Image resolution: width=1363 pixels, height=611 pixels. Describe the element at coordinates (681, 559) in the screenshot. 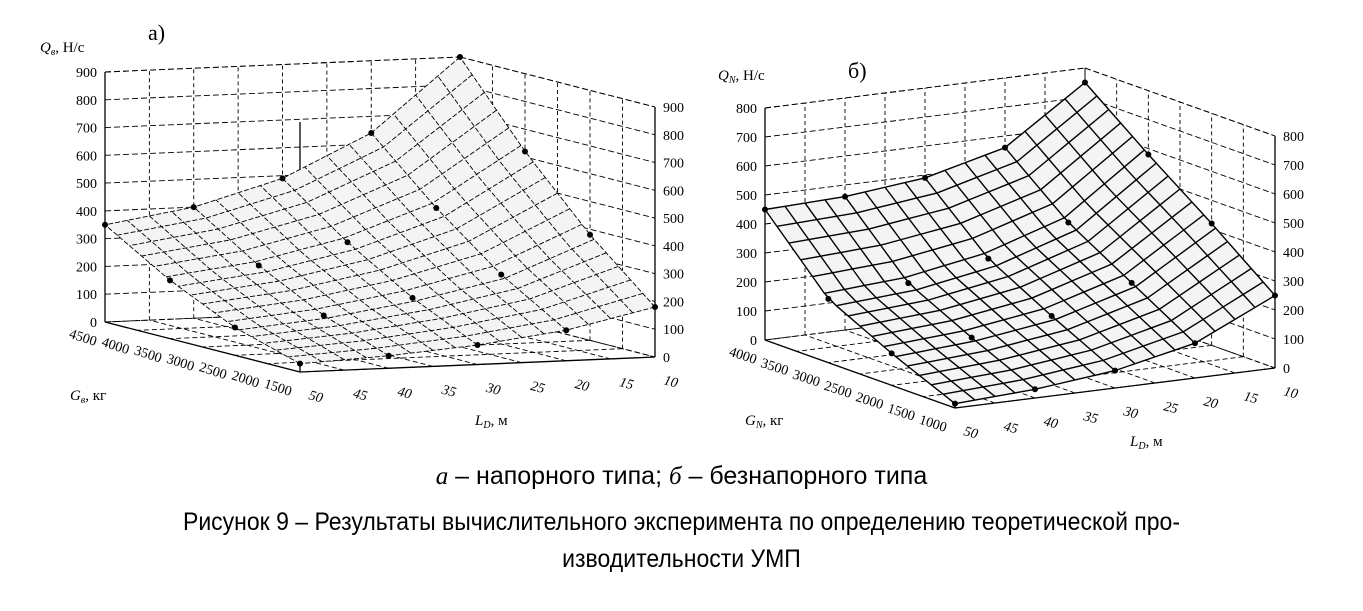

I see `figure-caption-line2: изводительности УМП` at that location.